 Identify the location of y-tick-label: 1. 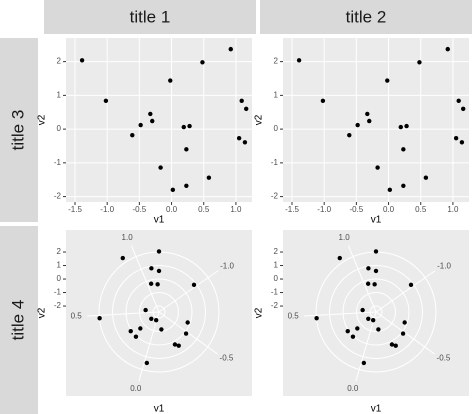
(276, 94).